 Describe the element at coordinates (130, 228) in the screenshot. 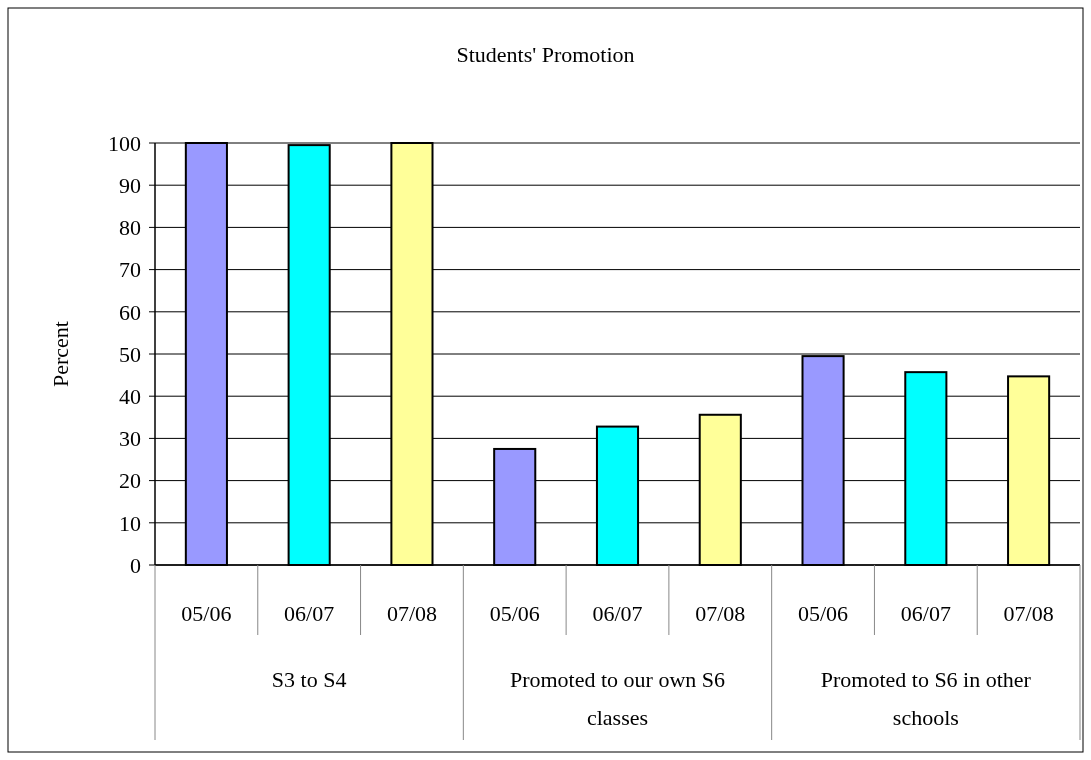

I see `y-tick-label: 80` at that location.